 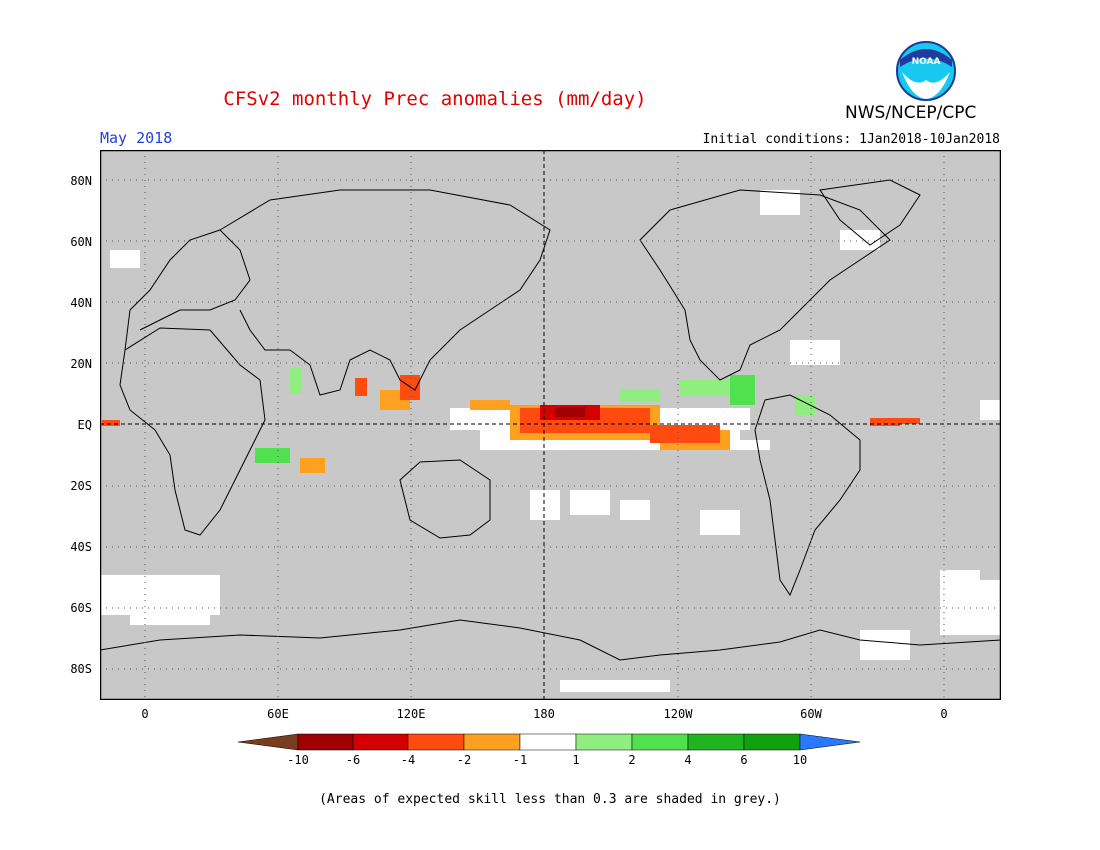 What do you see at coordinates (81, 364) in the screenshot?
I see `lat-label: 20N` at bounding box center [81, 364].